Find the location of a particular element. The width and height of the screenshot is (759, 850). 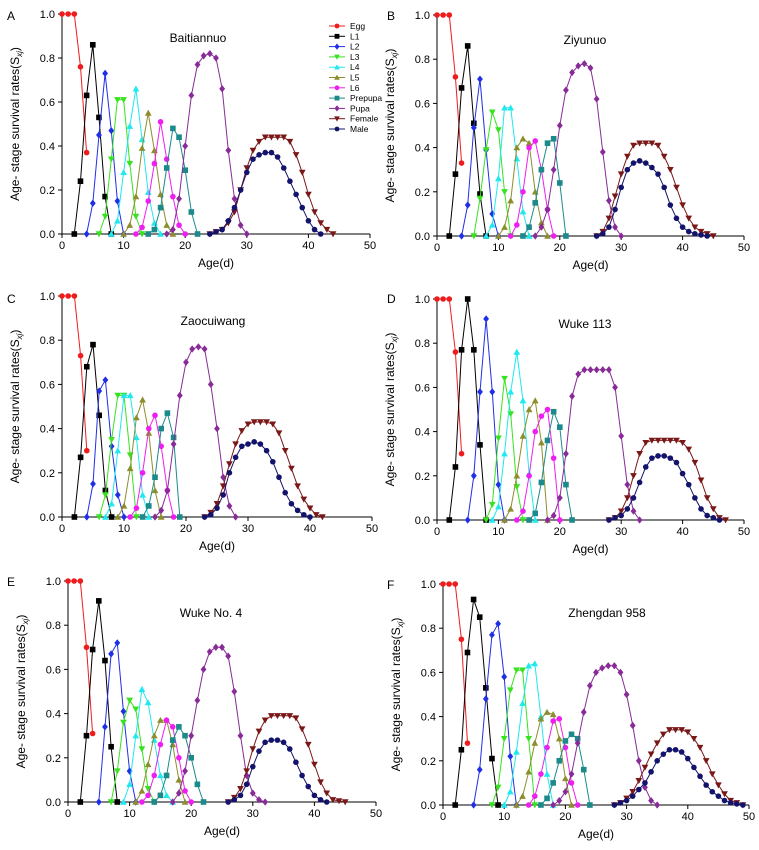

series-prepupa is located at coordinates (550, 465).